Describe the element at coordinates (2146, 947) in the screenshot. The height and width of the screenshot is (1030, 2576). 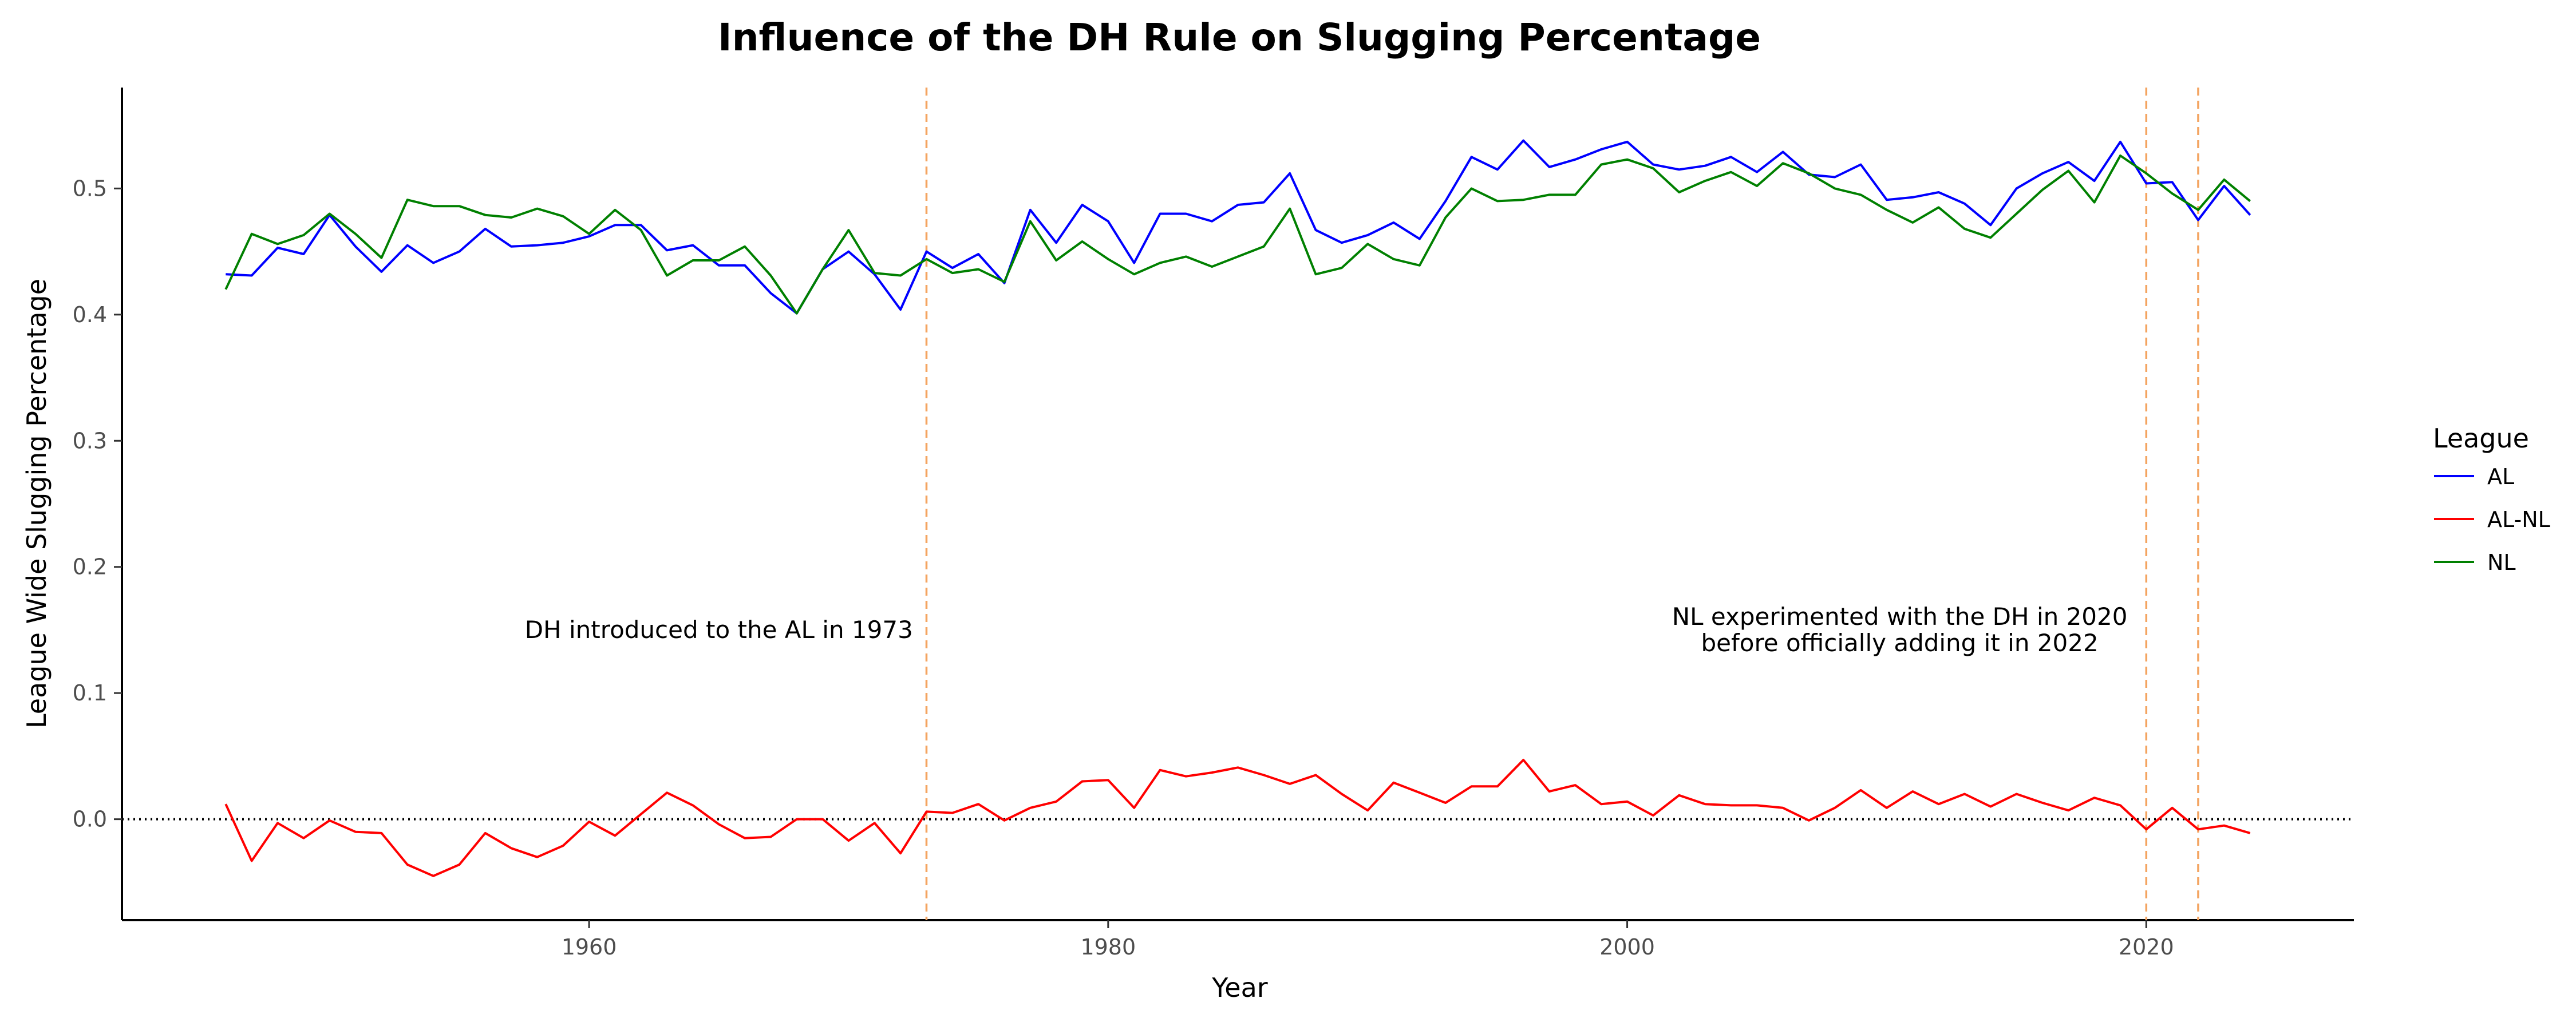
I see `x-tick-label: 2020` at that location.